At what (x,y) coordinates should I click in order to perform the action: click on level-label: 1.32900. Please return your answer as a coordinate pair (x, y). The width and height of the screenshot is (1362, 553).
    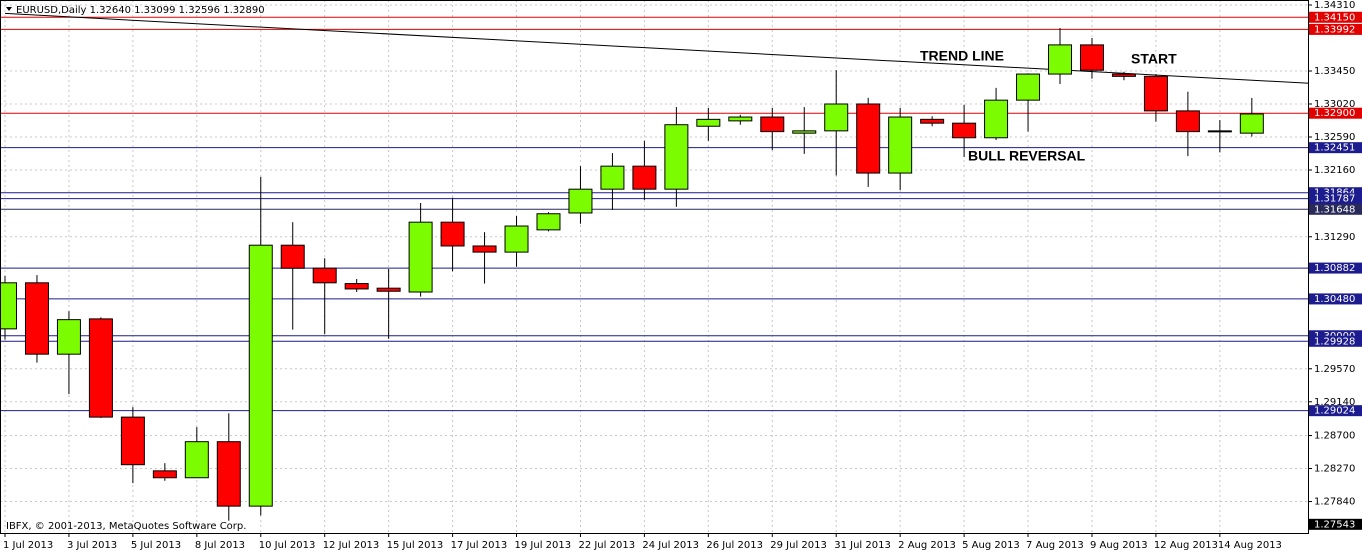
    Looking at the image, I should click on (1334, 113).